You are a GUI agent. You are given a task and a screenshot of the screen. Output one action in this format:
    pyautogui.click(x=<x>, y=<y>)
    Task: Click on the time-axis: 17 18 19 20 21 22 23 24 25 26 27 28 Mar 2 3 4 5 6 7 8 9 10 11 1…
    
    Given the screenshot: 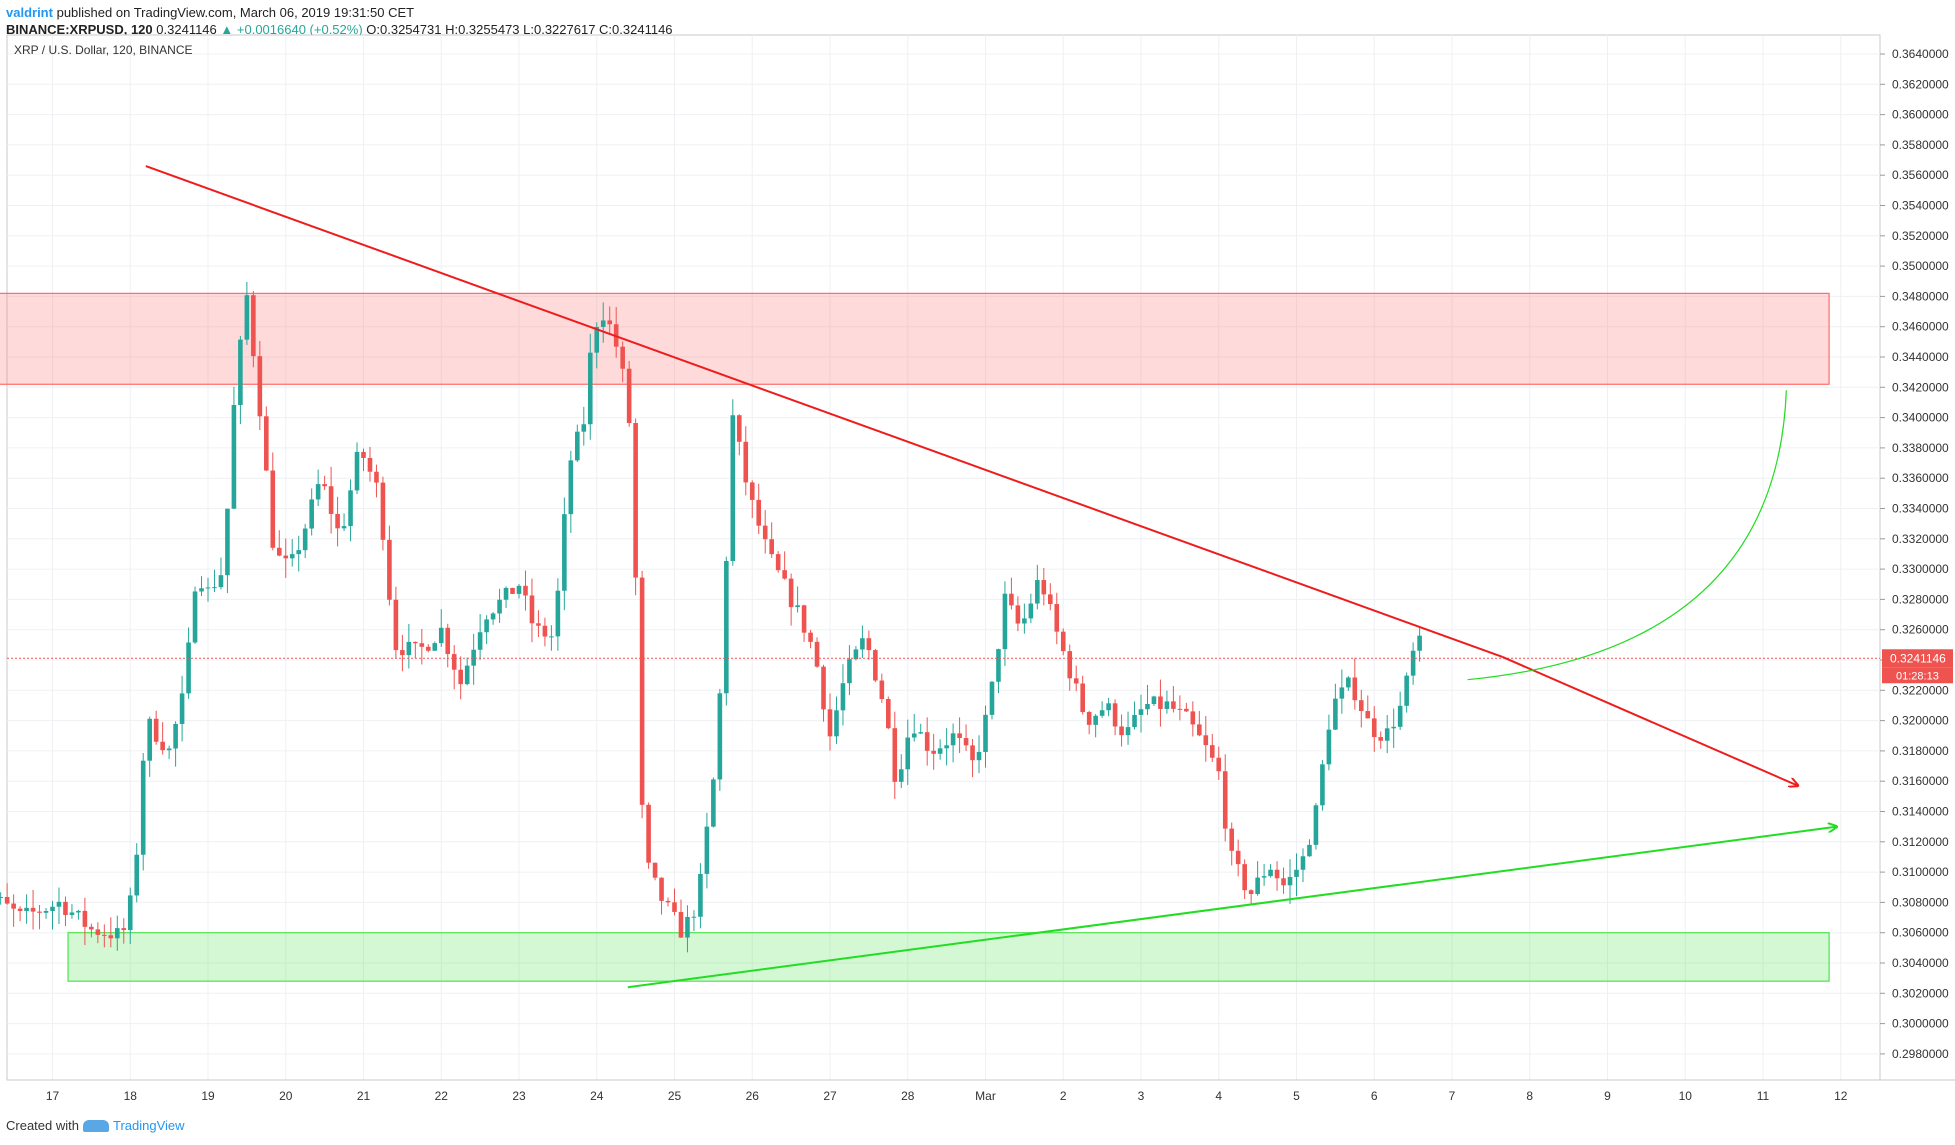 What is the action you would take?
    pyautogui.click(x=947, y=1096)
    